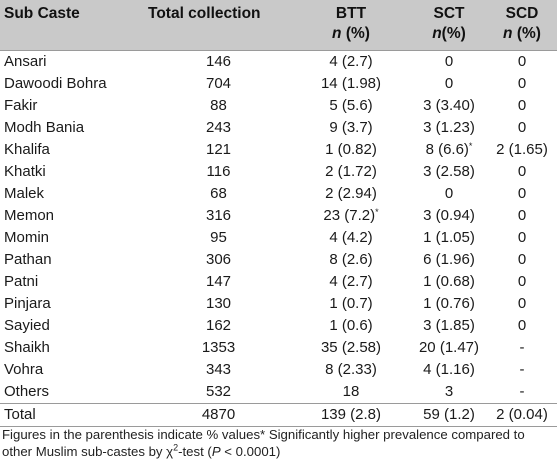 Image resolution: width=557 pixels, height=464 pixels. I want to click on cell-total-collection: 243, so click(218, 127).